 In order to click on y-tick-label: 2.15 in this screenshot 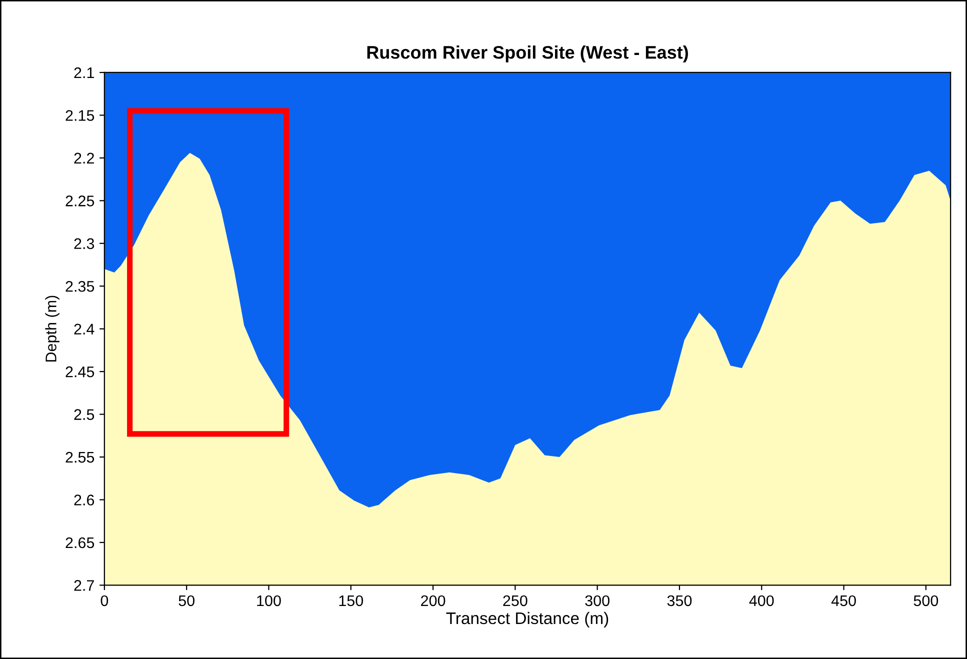, I will do `click(80, 115)`.